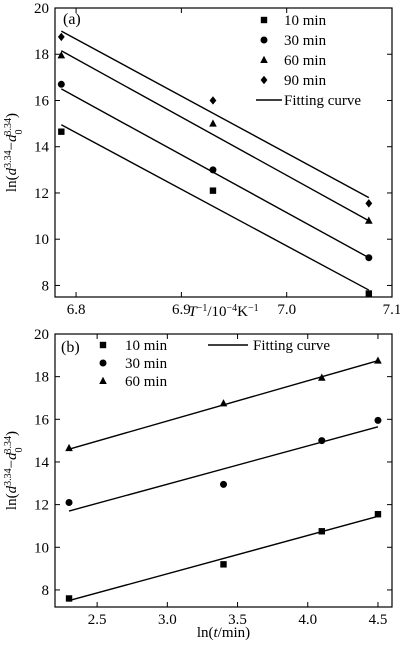  Describe the element at coordinates (307, 620) in the screenshot. I see `x-tick-label: 4.0` at that location.